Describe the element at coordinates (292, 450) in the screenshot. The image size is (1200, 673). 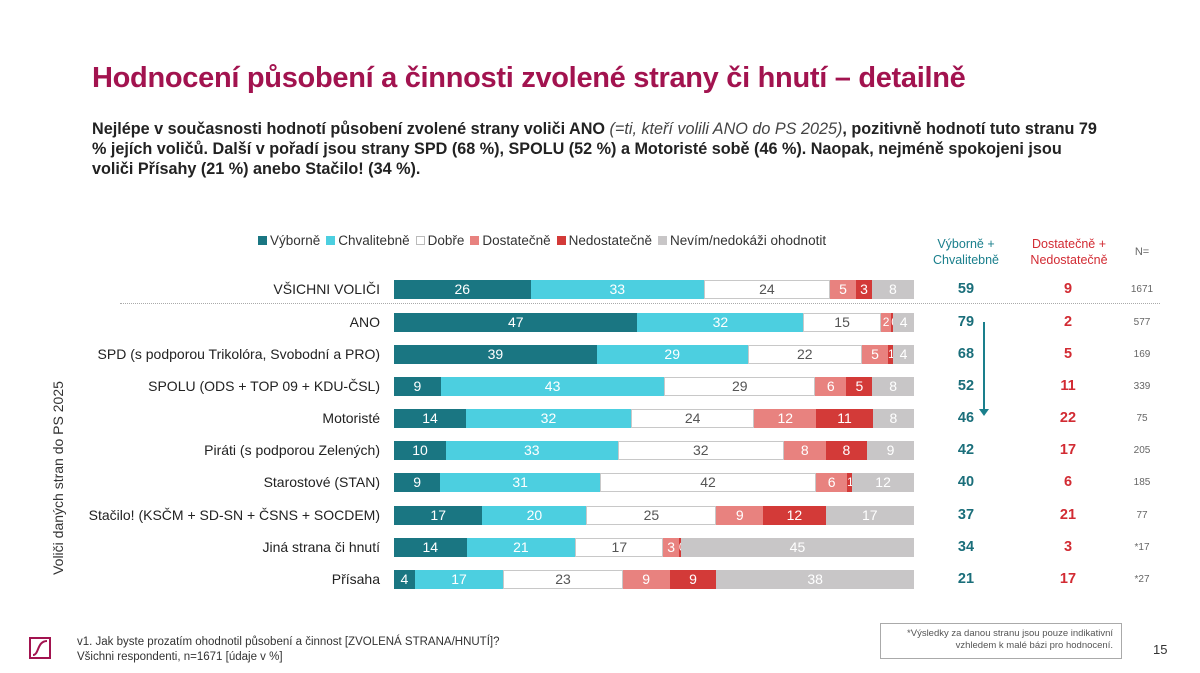
I see `category-label: Piráti (s podporou Zelených)` at that location.